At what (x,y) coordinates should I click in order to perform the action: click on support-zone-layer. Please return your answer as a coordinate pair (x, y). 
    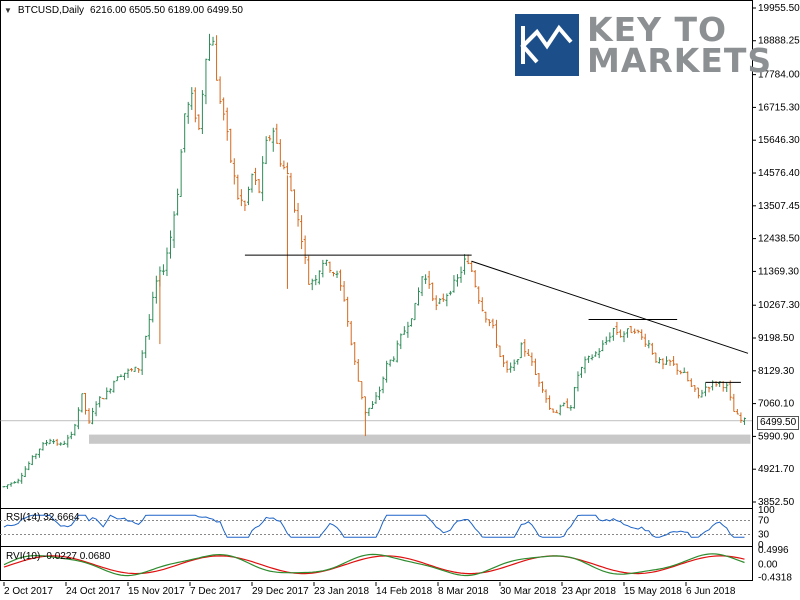
    Looking at the image, I should click on (376, 432).